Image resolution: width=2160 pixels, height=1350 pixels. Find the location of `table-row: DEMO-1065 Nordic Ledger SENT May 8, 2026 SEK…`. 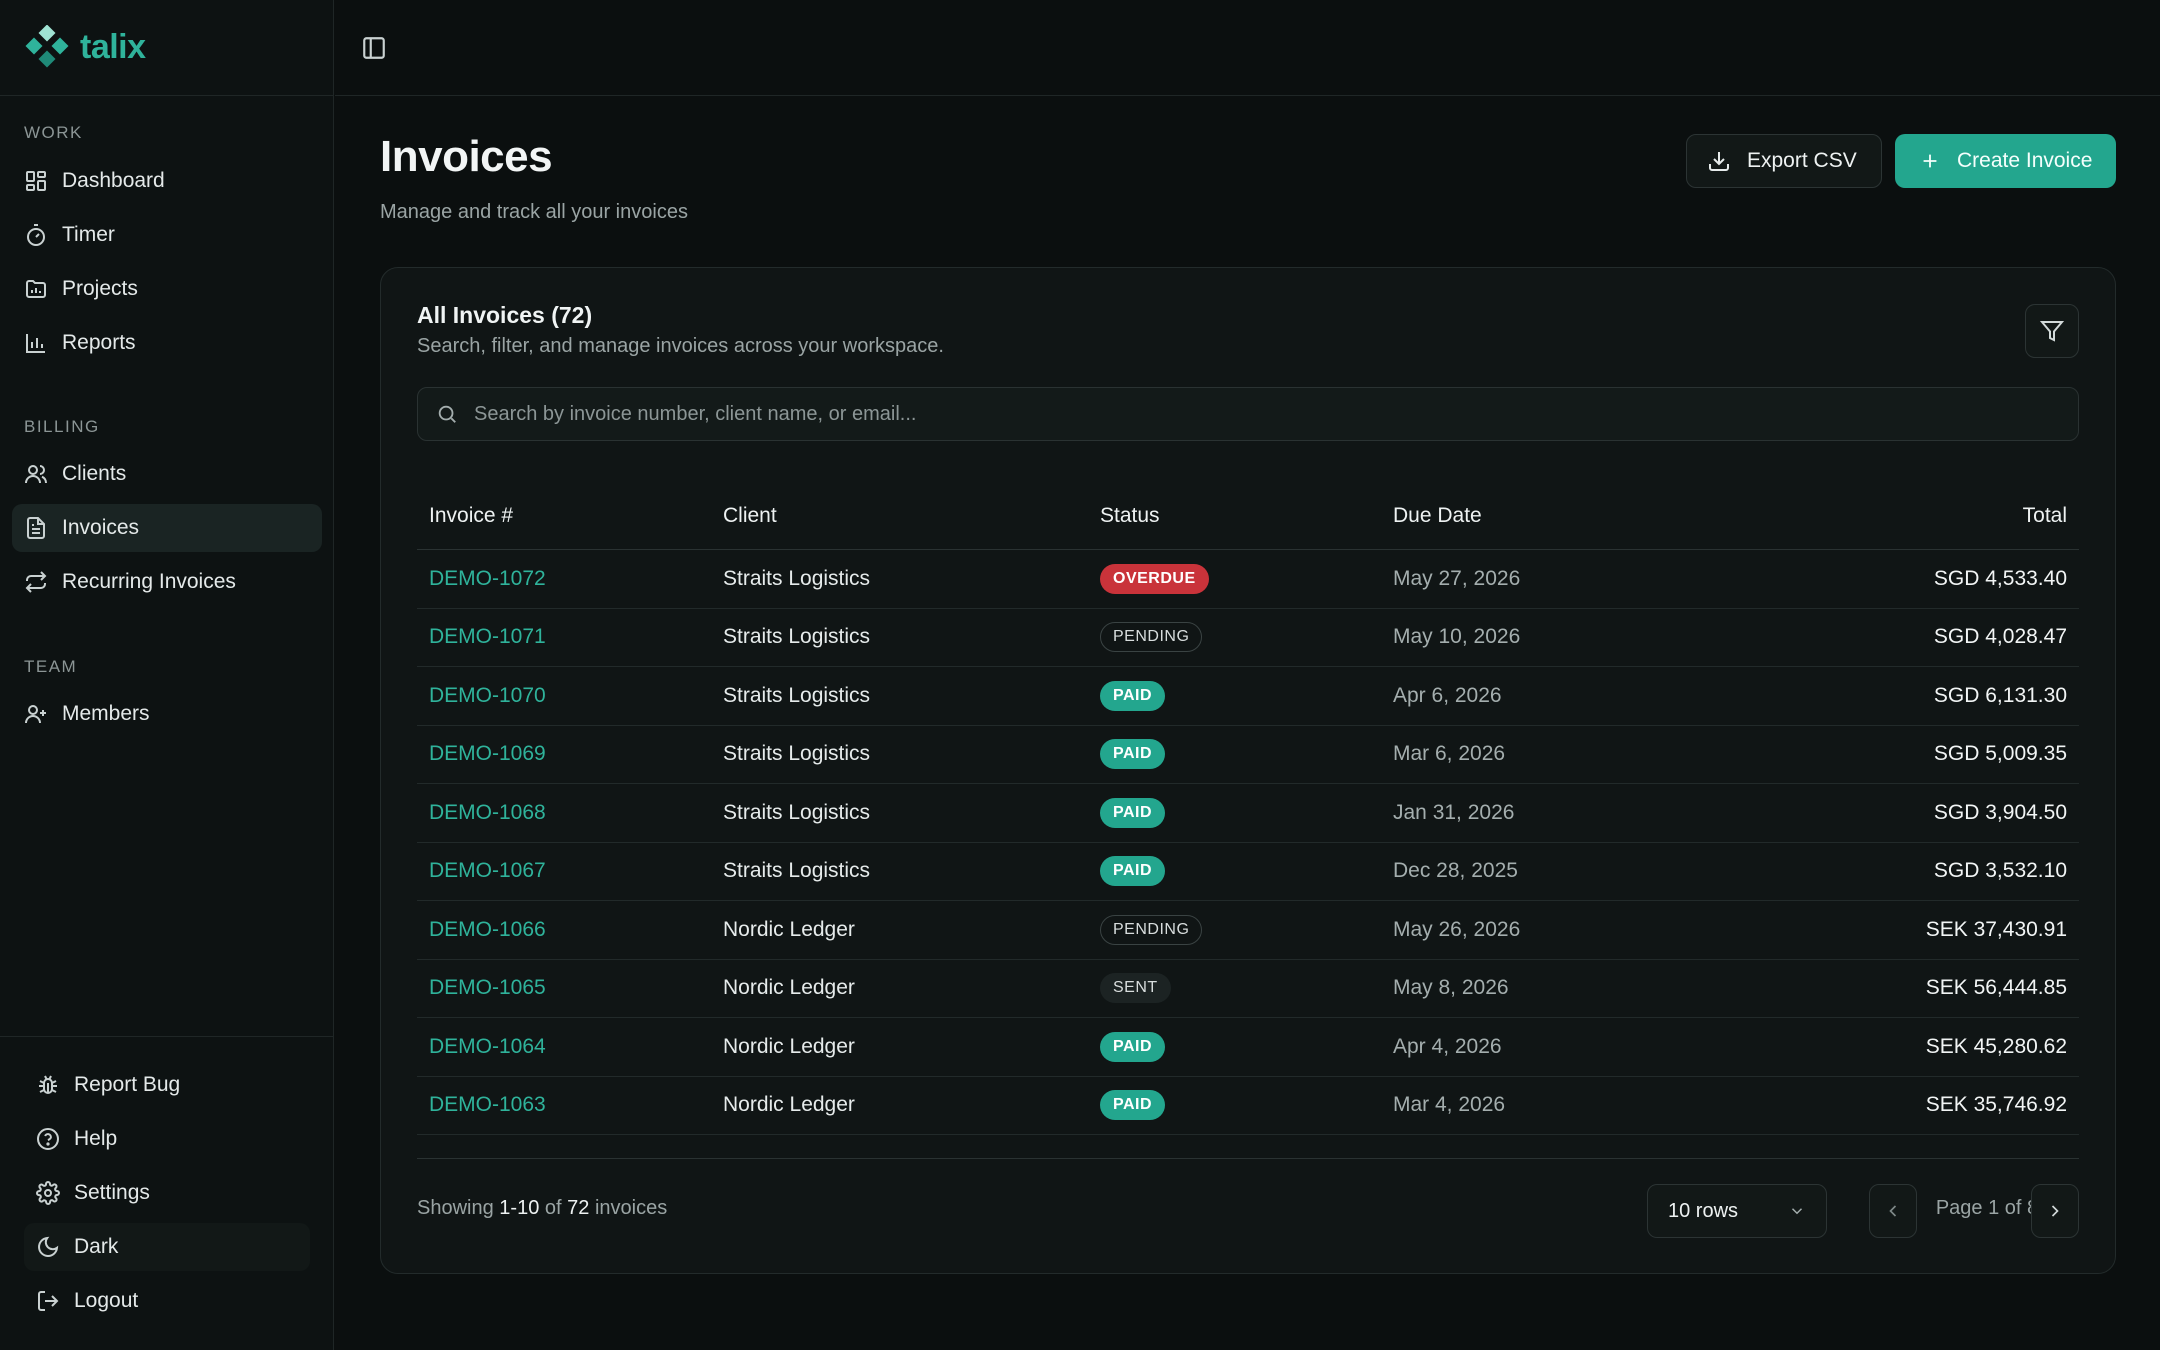

table-row: DEMO-1065 Nordic Ledger SENT May 8, 2026 SEK… is located at coordinates (1248, 989).